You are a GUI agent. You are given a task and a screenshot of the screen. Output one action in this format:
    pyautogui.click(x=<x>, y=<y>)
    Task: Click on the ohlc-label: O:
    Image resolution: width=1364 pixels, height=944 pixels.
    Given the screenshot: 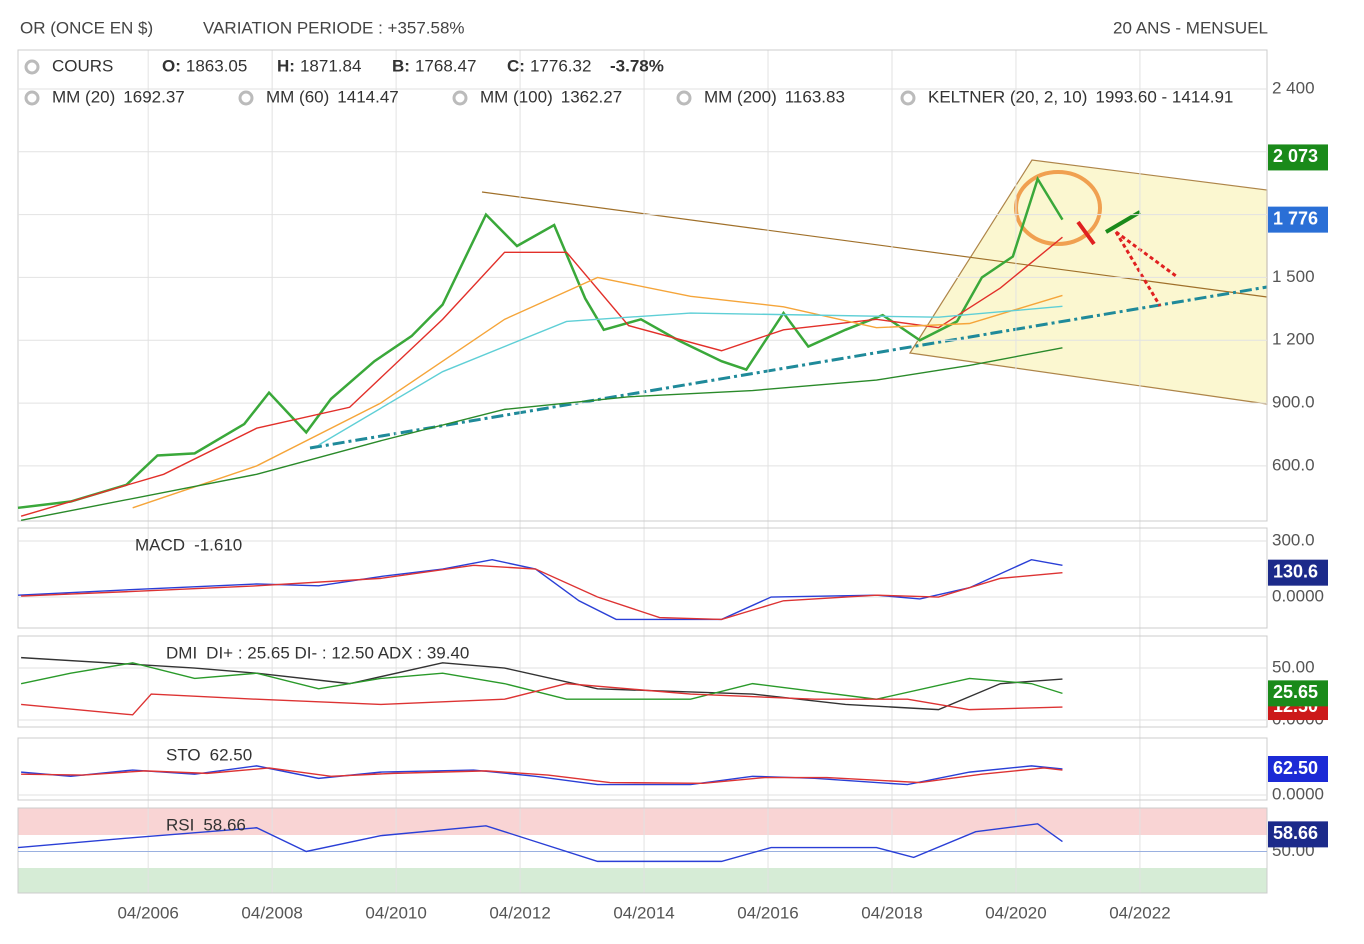 What is the action you would take?
    pyautogui.click(x=171, y=65)
    